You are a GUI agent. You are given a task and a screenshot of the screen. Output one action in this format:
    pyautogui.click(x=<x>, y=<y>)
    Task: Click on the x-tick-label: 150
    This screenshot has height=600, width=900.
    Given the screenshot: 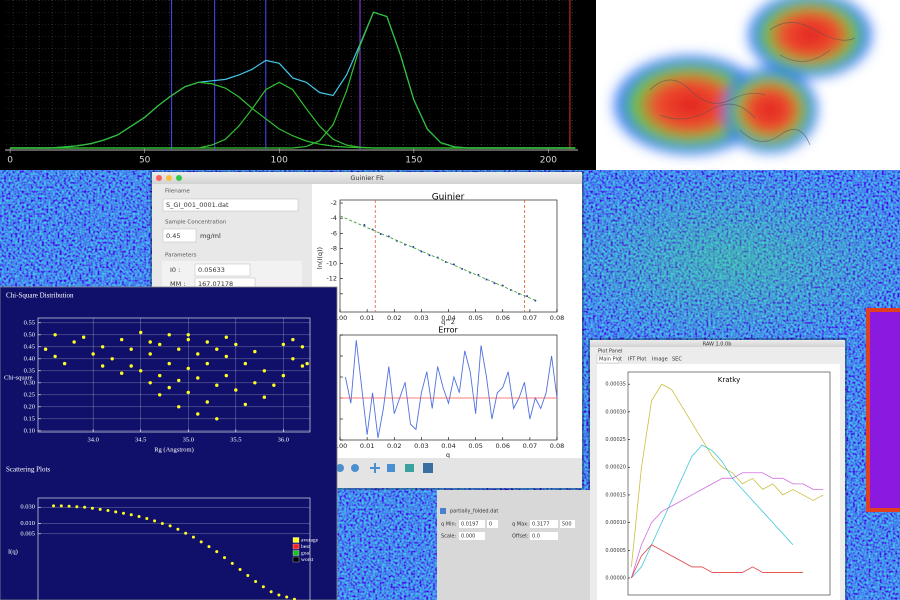 What is the action you would take?
    pyautogui.click(x=413, y=161)
    